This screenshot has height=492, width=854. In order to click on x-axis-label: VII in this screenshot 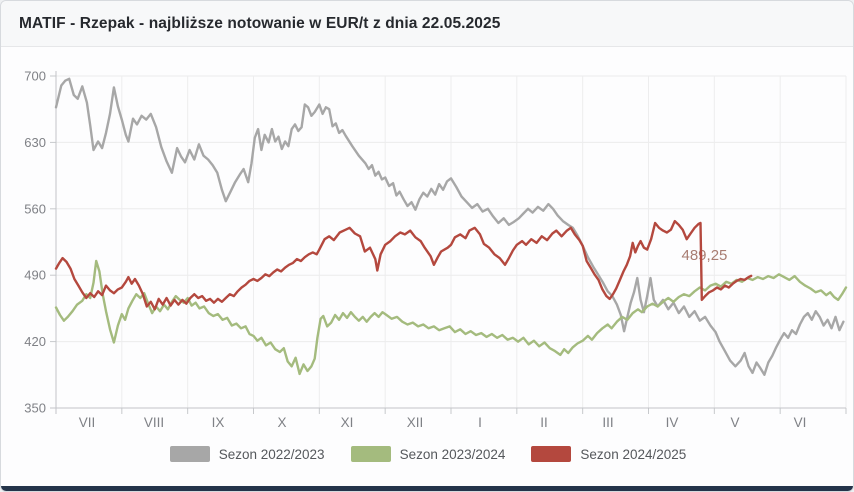, I will do `click(87, 422)`.